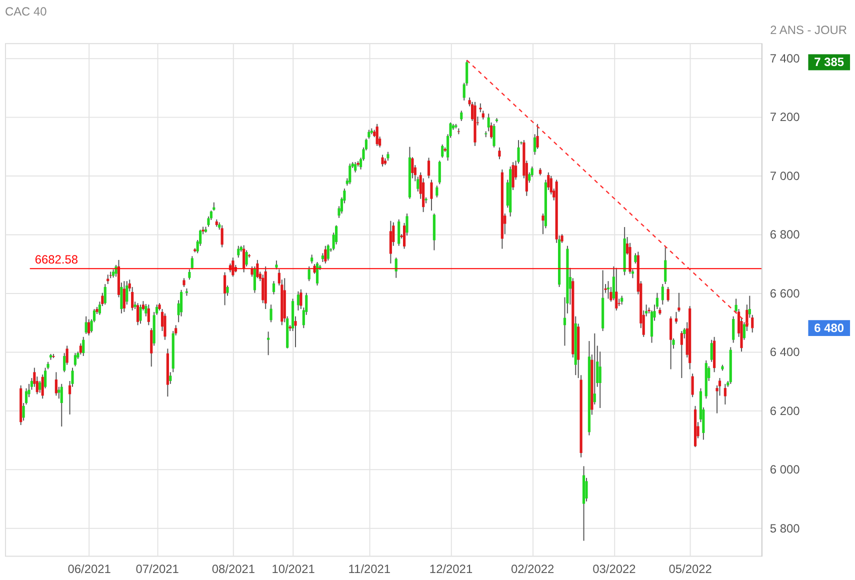 This screenshot has height=580, width=855. Describe the element at coordinates (785, 411) in the screenshot. I see `y-tick-label: 6 200` at that location.